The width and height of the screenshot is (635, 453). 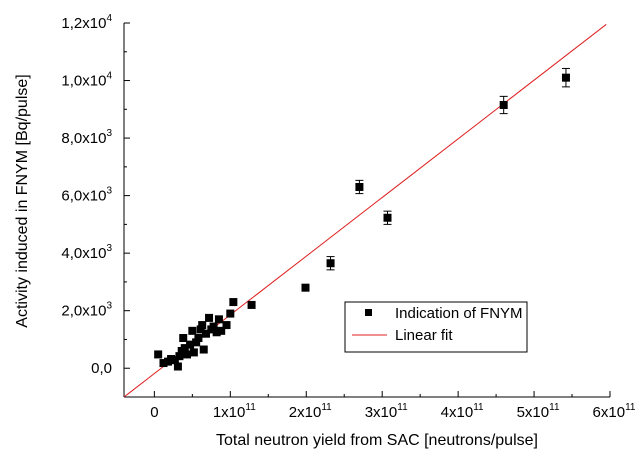 I want to click on legend-box, so click(x=436, y=327).